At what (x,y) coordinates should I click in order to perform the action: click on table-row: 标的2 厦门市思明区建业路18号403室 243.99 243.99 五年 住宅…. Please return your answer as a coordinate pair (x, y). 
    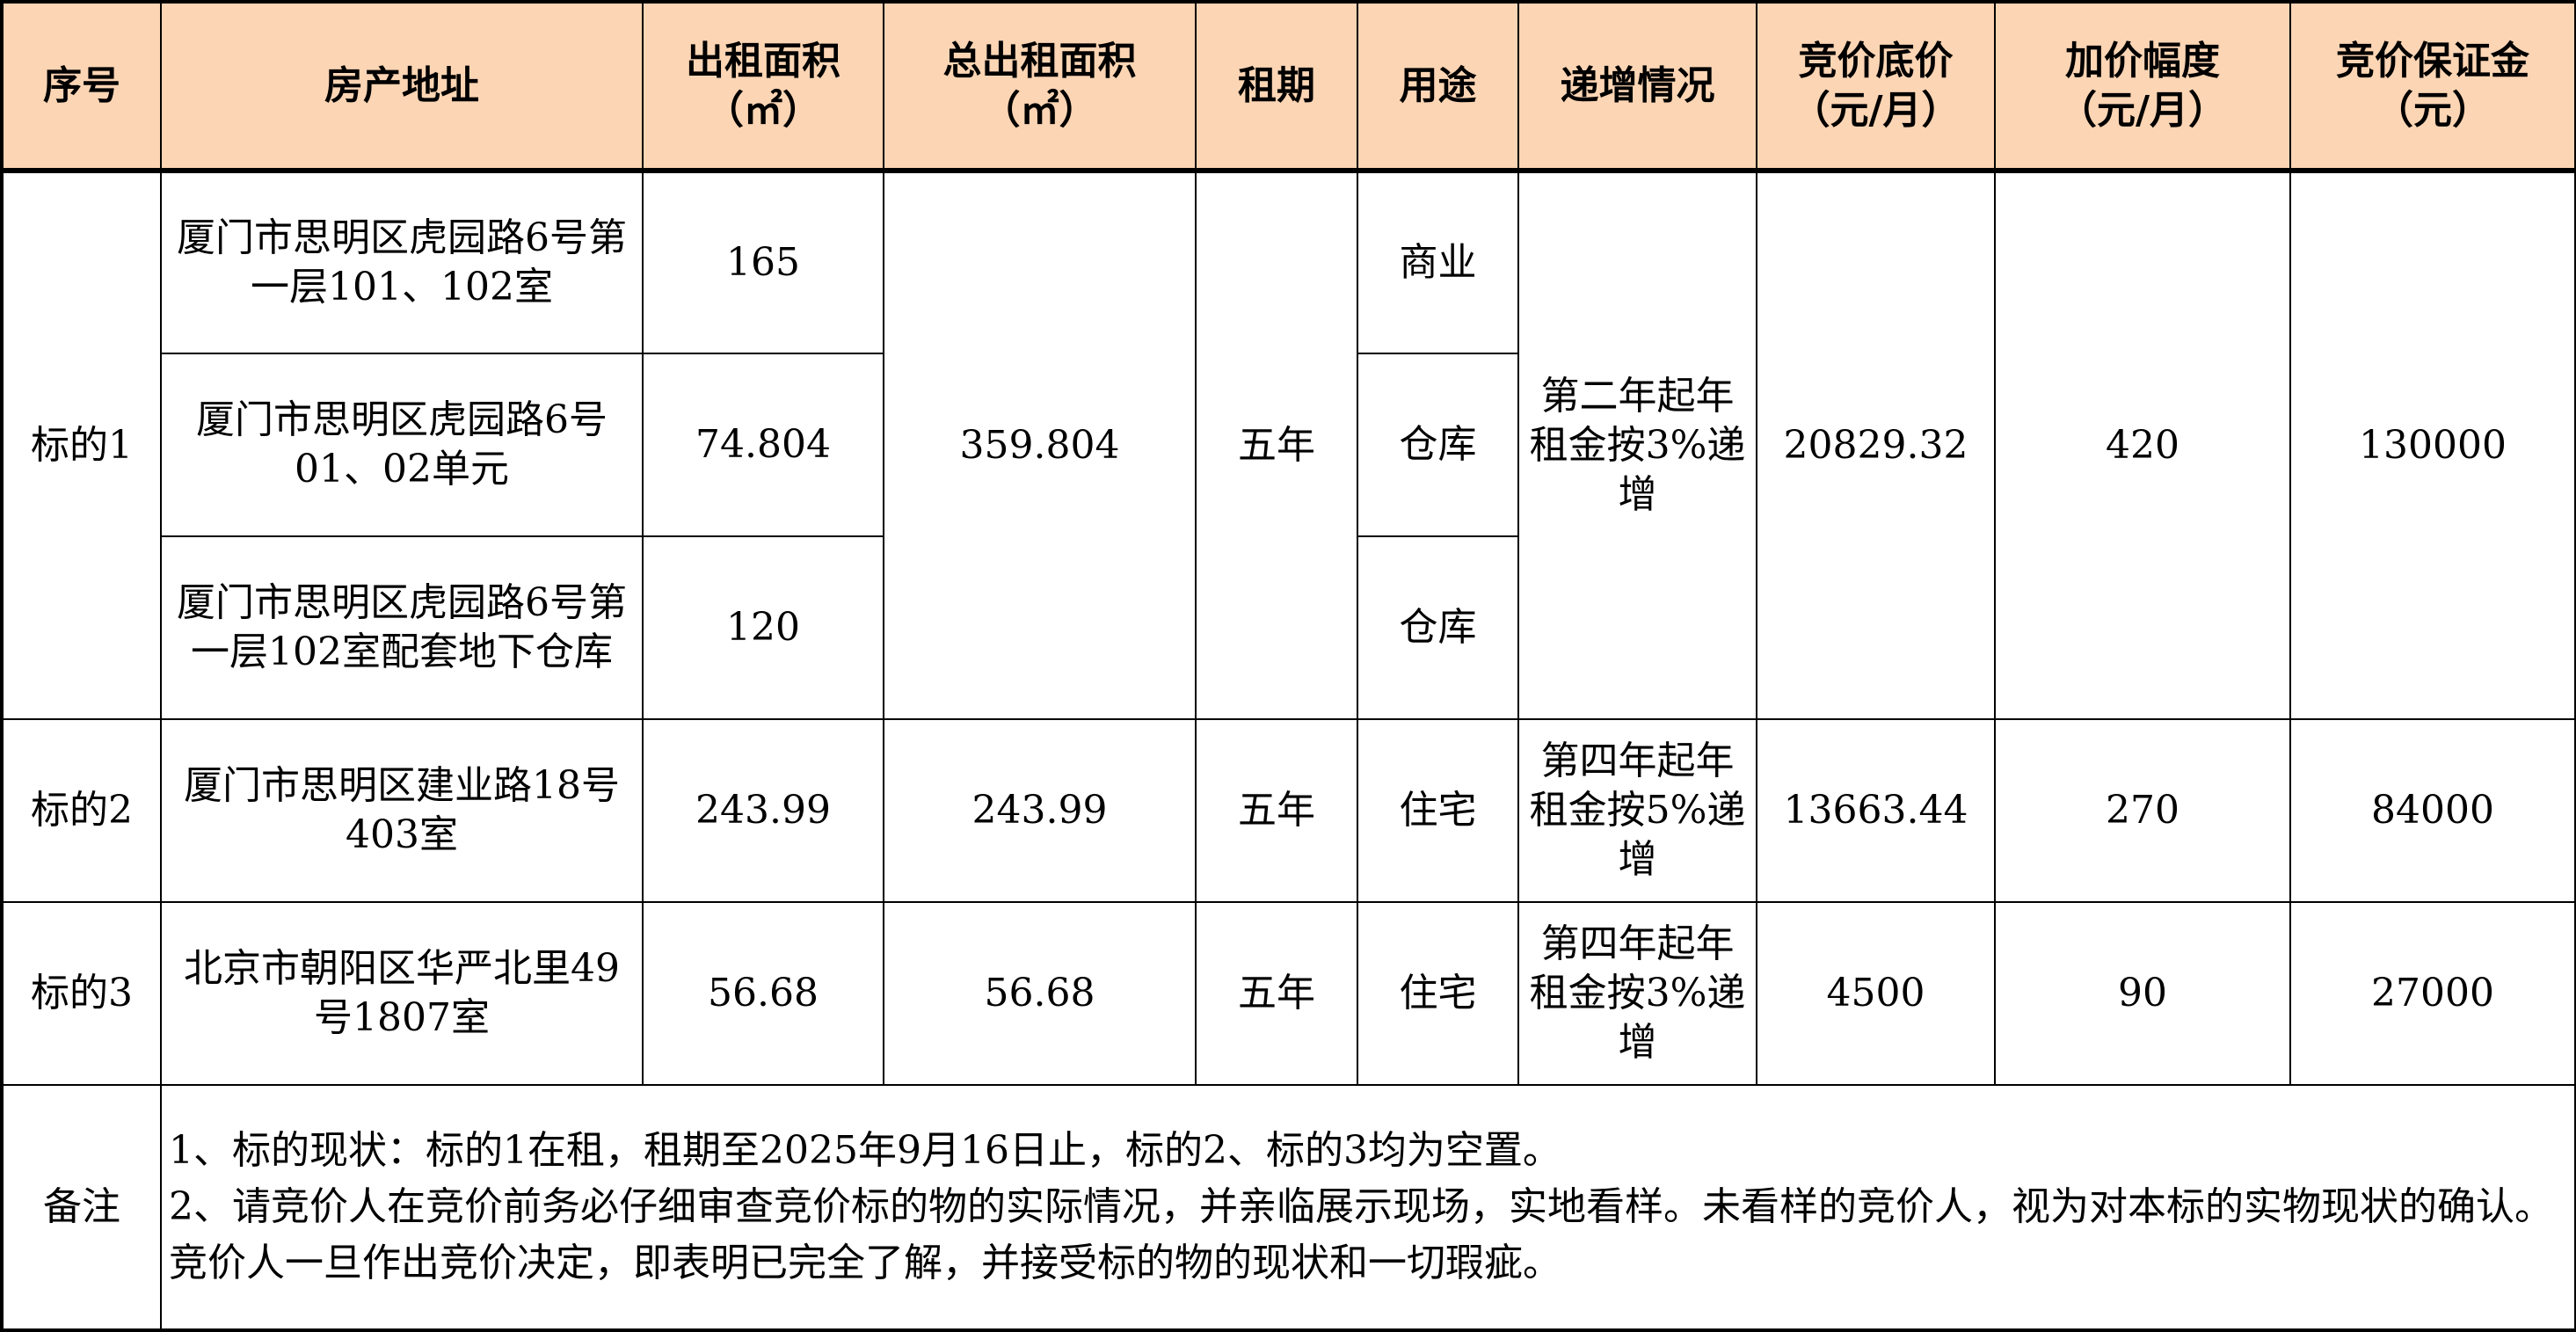
    Looking at the image, I should click on (1288, 810).